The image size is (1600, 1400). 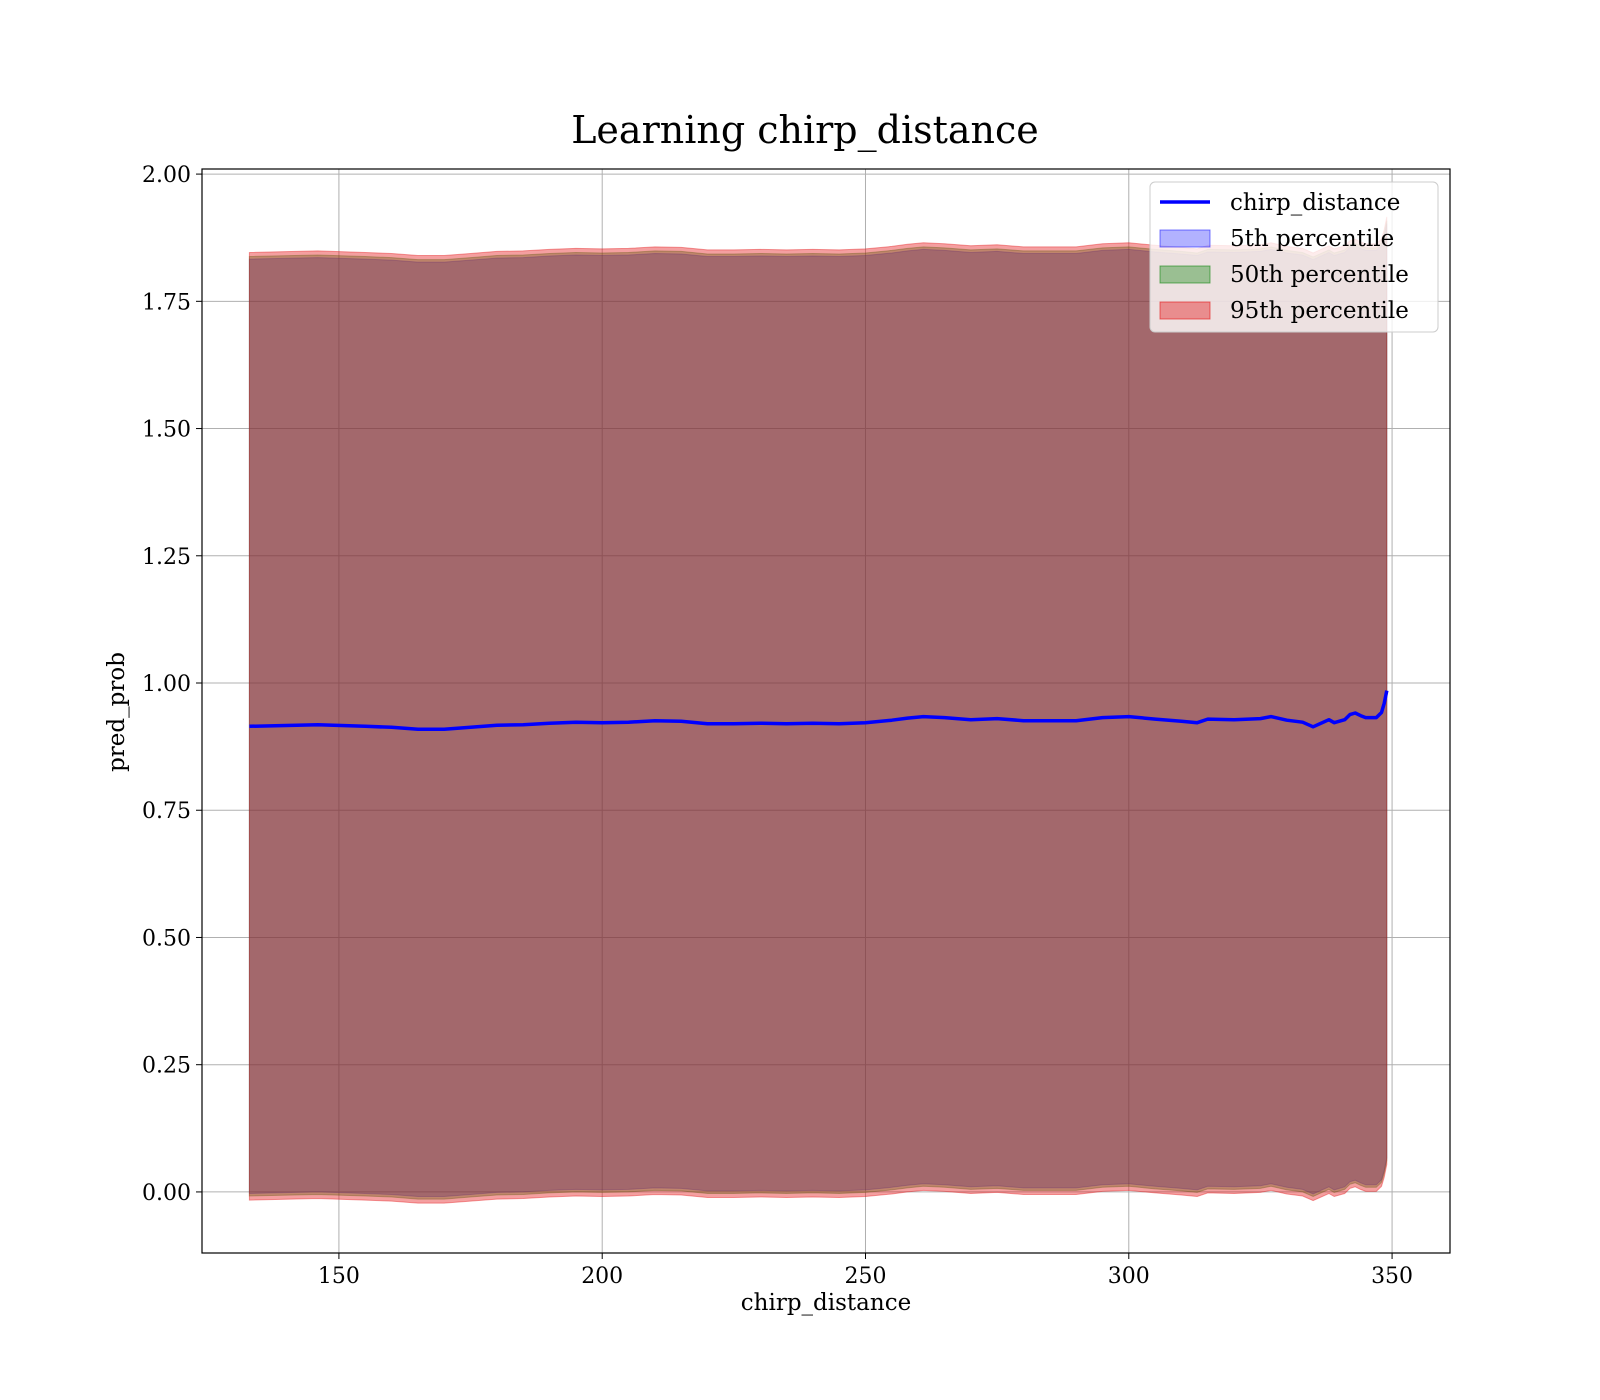 What do you see at coordinates (117, 712) in the screenshot?
I see `y-axis-label: pred_prob` at bounding box center [117, 712].